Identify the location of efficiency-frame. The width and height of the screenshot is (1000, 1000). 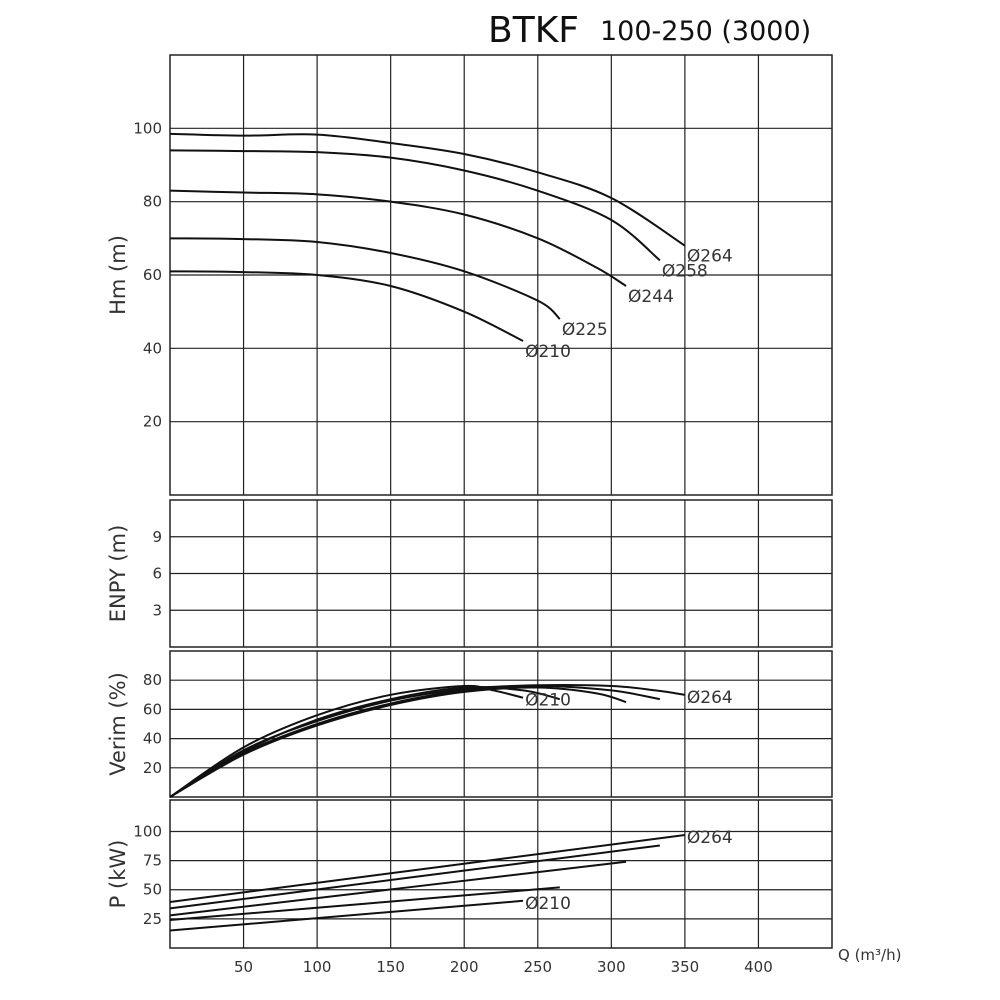
(501, 724).